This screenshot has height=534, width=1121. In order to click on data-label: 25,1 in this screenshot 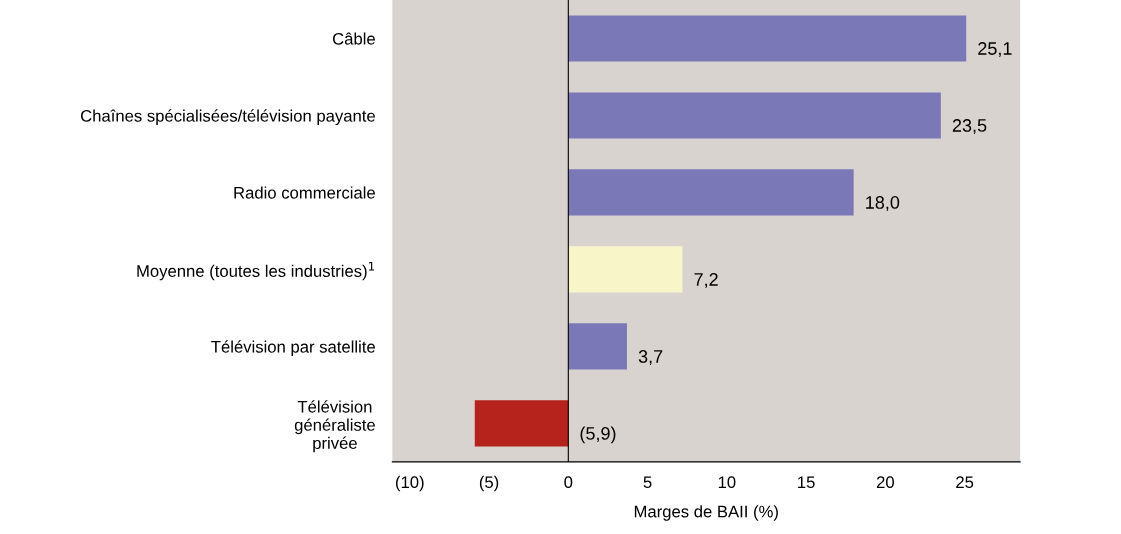, I will do `click(995, 50)`.